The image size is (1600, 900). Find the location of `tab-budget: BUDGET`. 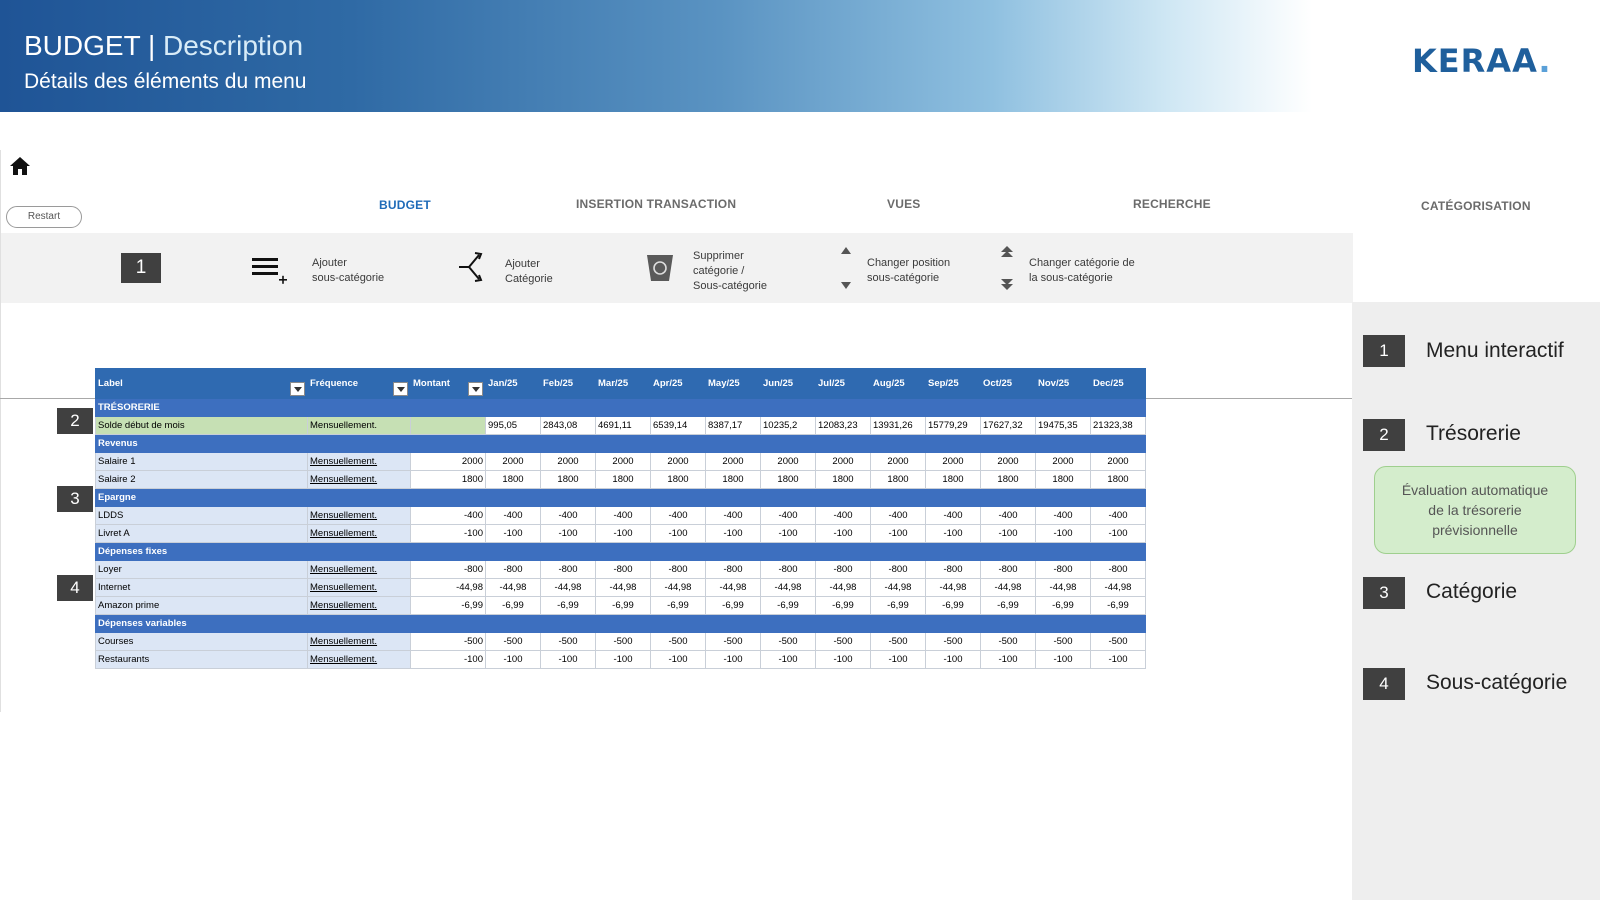

tab-budget: BUDGET is located at coordinates (405, 205).